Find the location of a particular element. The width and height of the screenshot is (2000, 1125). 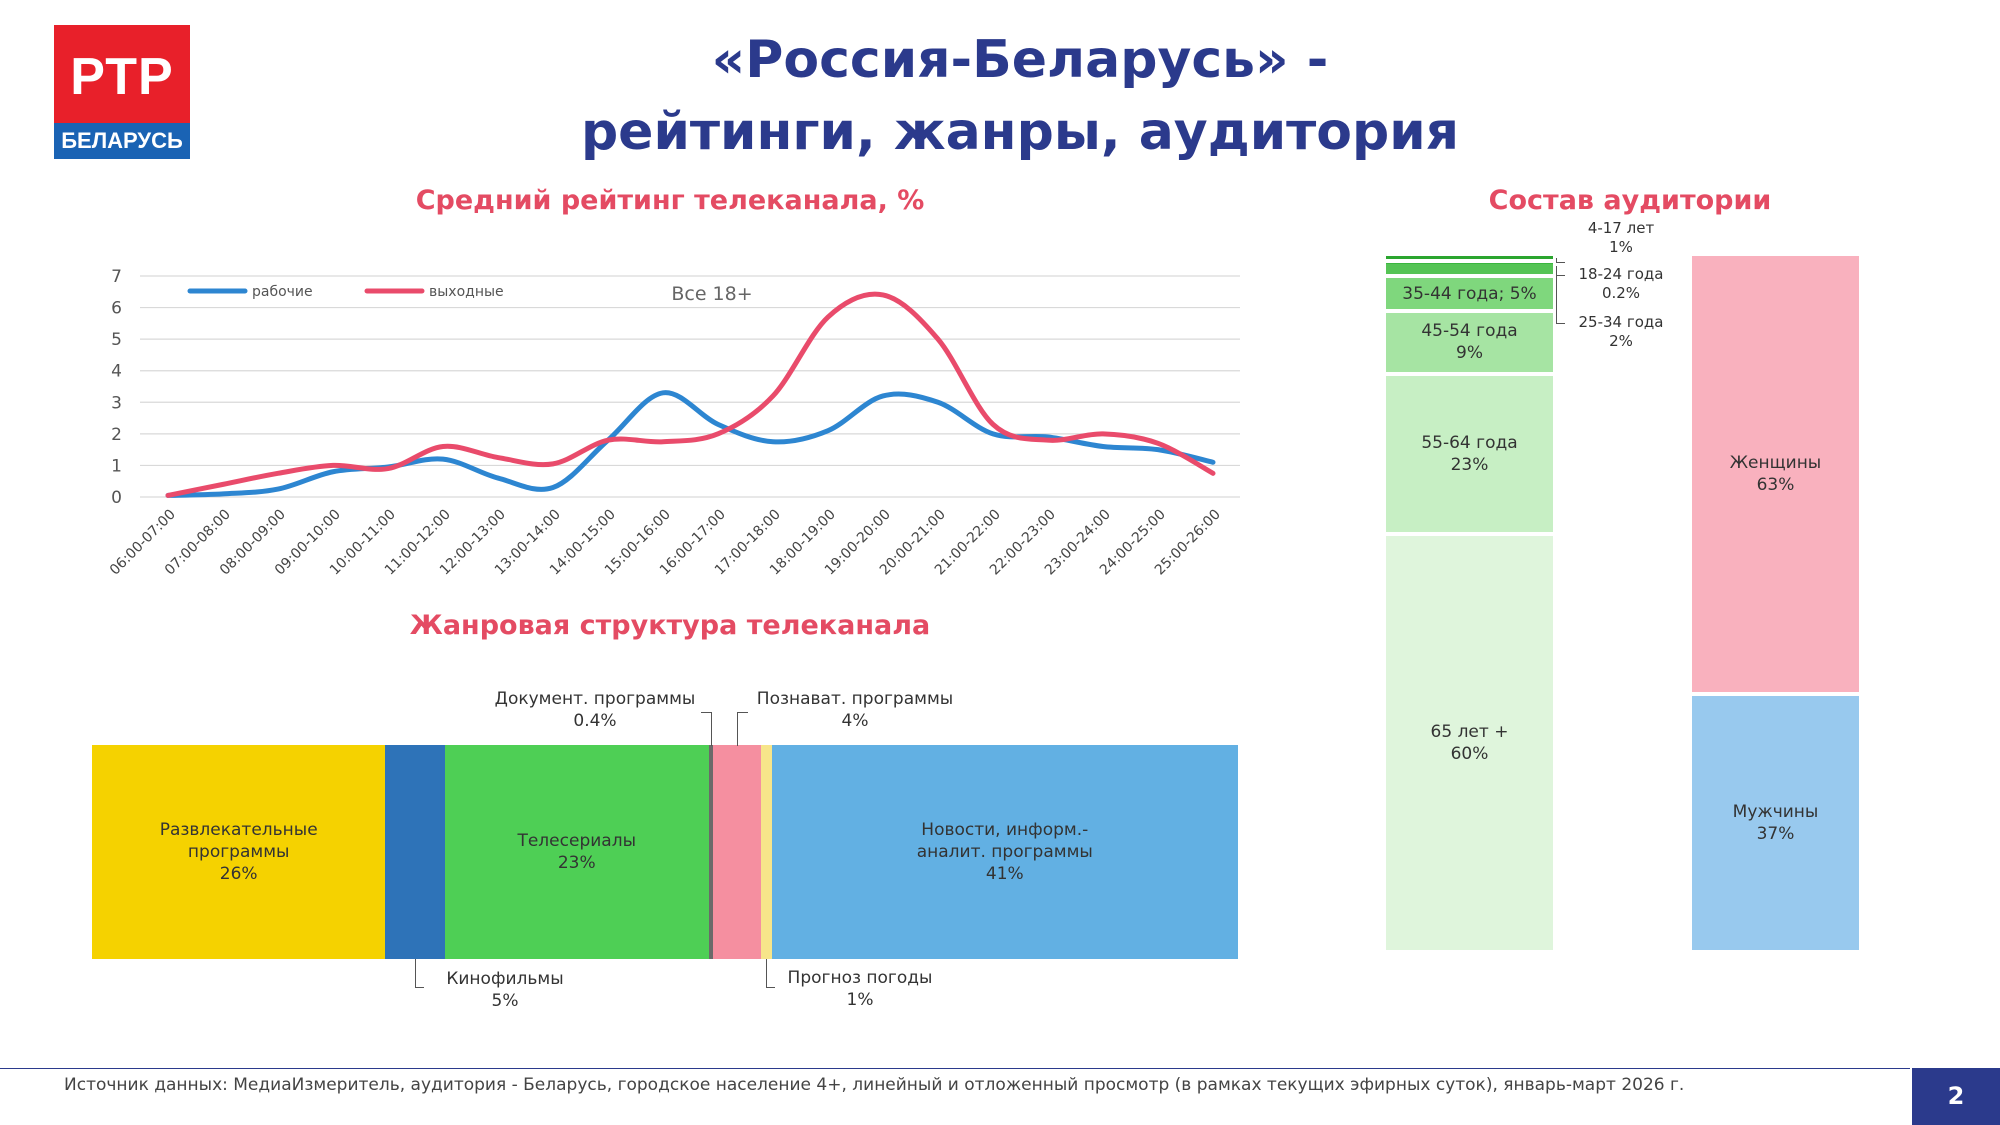

genre-segment-label: Телесериалы 23% is located at coordinates (576, 852).